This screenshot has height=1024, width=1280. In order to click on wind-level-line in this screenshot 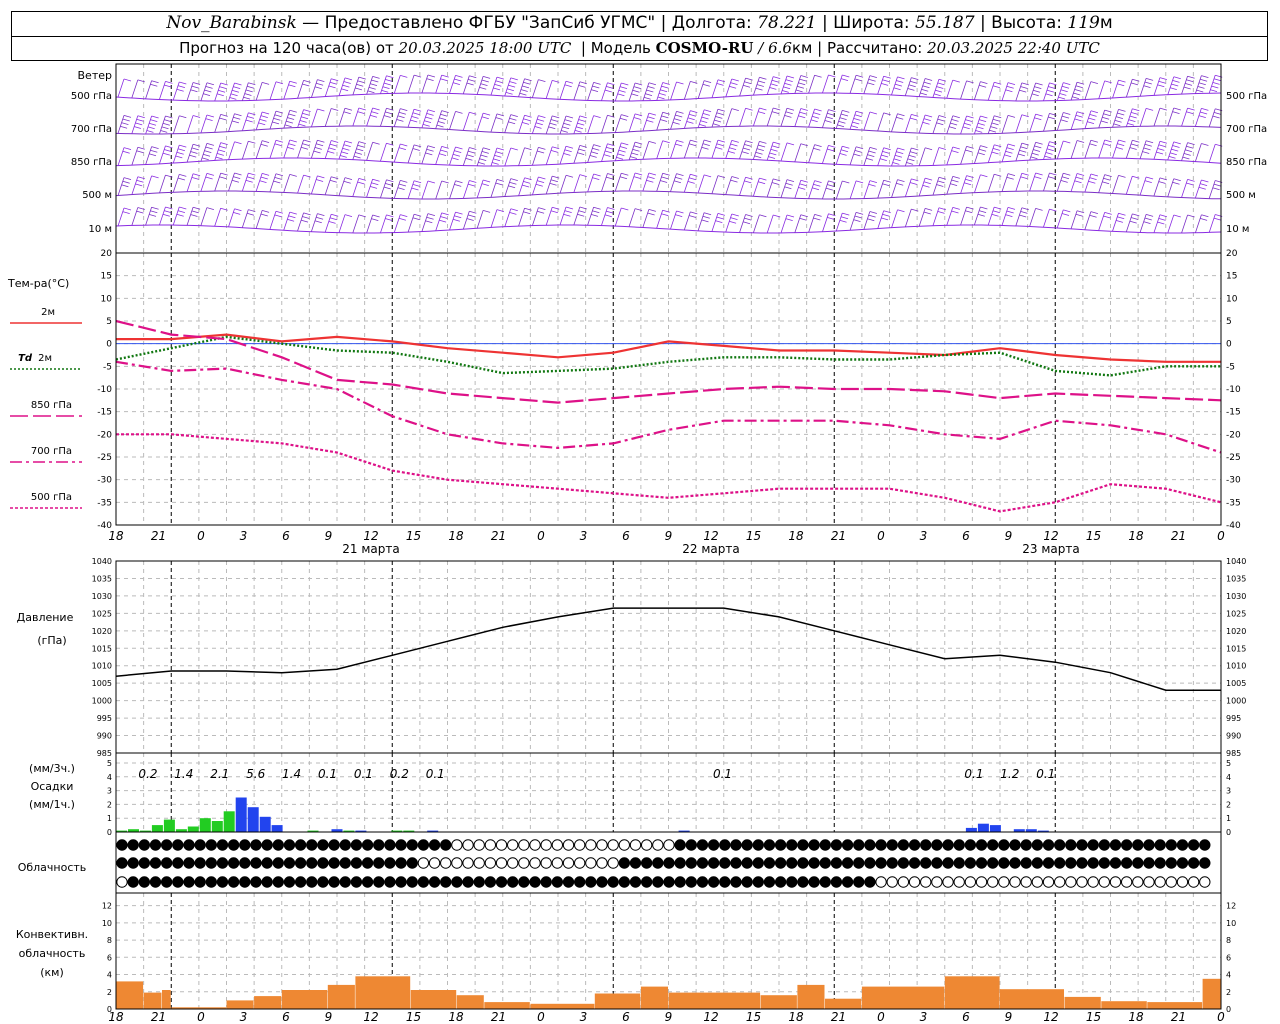, I will do `click(668, 229)`.